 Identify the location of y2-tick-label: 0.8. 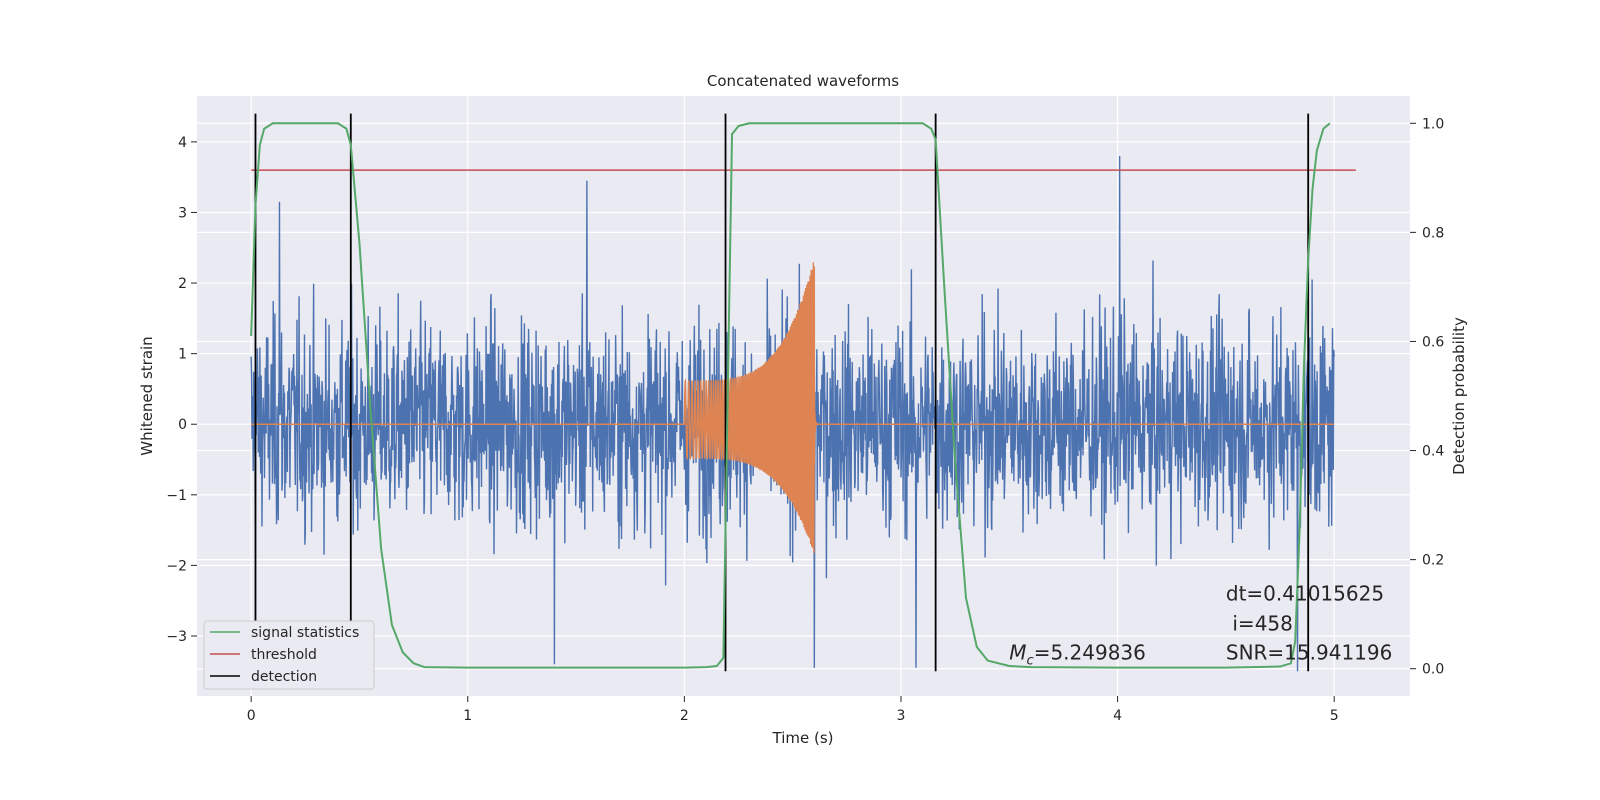
(1433, 233).